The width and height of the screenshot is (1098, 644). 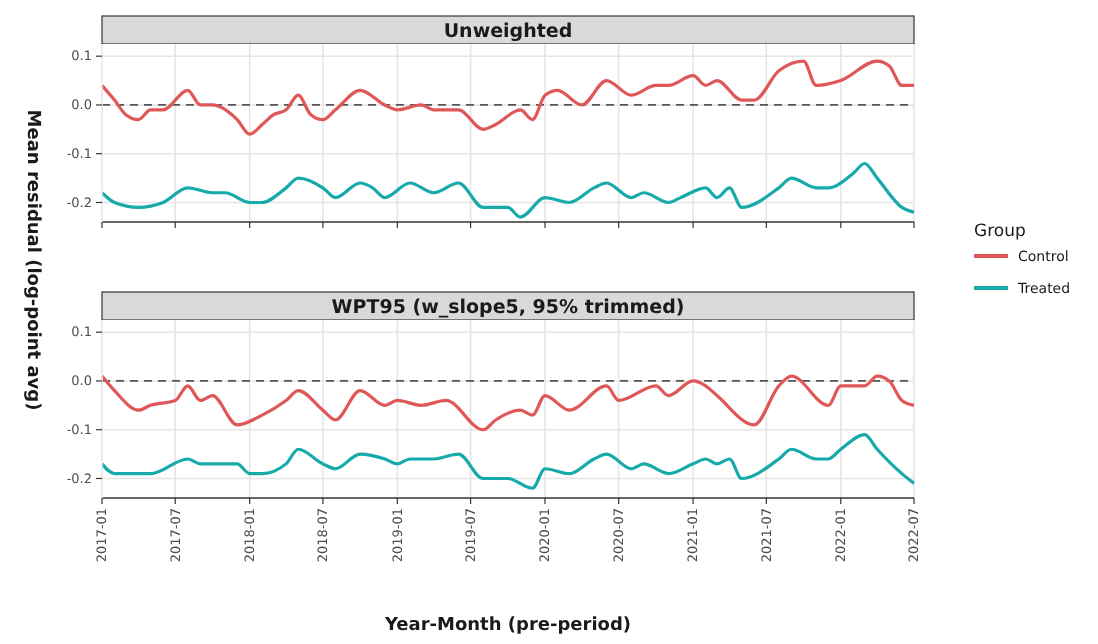 What do you see at coordinates (508, 308) in the screenshot?
I see `chart-title: WPT95 (w_slope5, 95% trimmed)` at bounding box center [508, 308].